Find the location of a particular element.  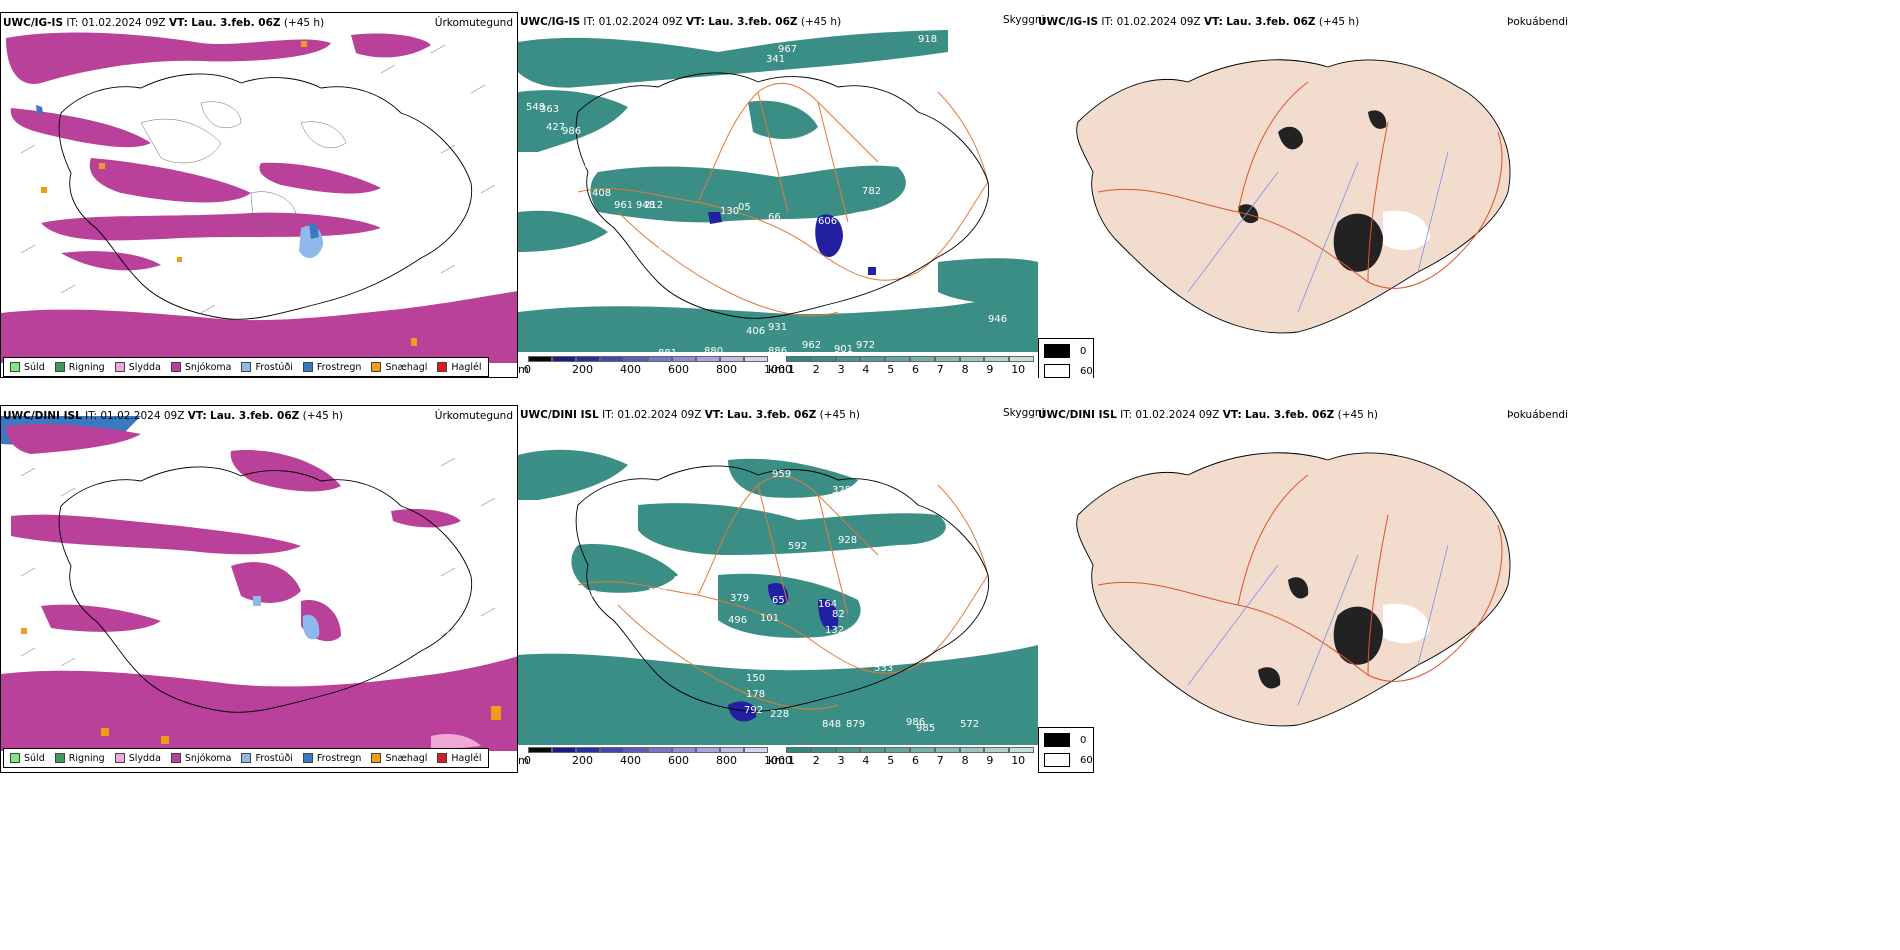

vis-value-label: 985 is located at coordinates (925, 728).